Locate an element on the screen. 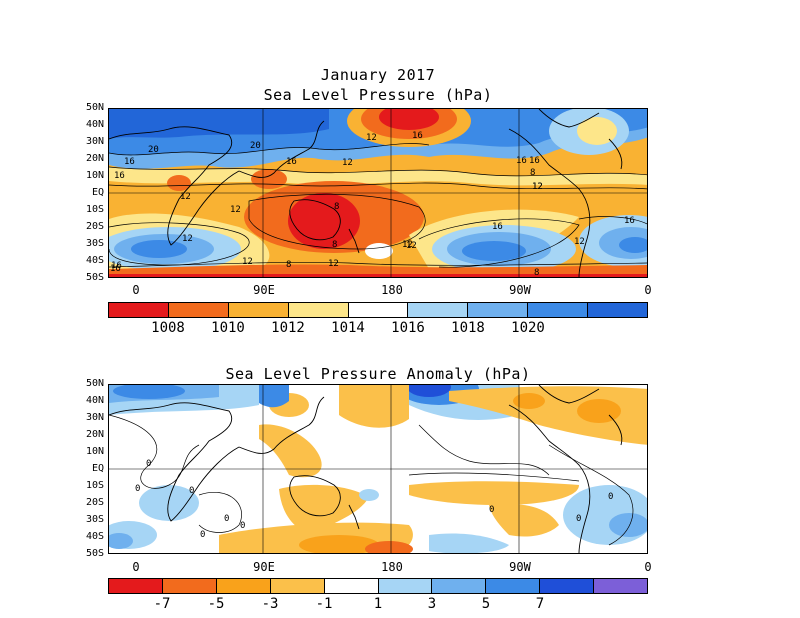 The height and width of the screenshot is (618, 800). colorbar-label: -3 is located at coordinates (270, 604).